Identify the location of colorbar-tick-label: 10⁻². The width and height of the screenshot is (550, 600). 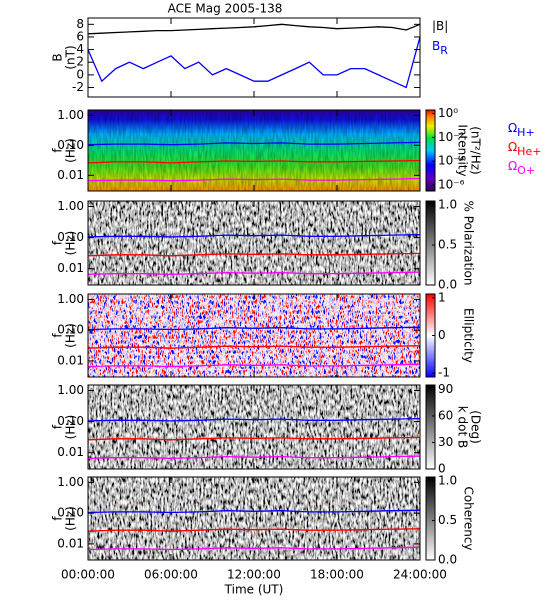
(451, 137).